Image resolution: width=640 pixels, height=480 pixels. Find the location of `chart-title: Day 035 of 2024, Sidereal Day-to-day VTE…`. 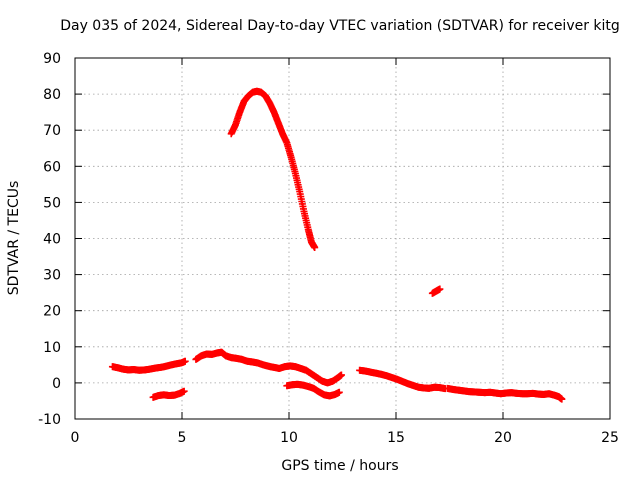

chart-title: Day 035 of 2024, Sidereal Day-to-day VTE… is located at coordinates (340, 26).